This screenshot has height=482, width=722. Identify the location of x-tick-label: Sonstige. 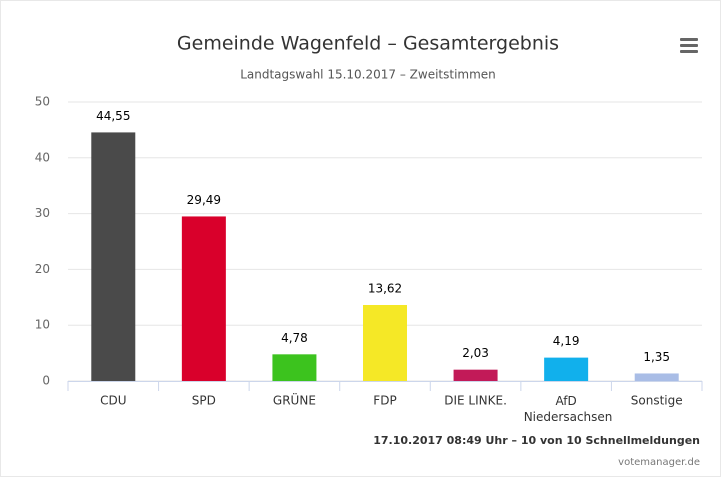
(657, 401).